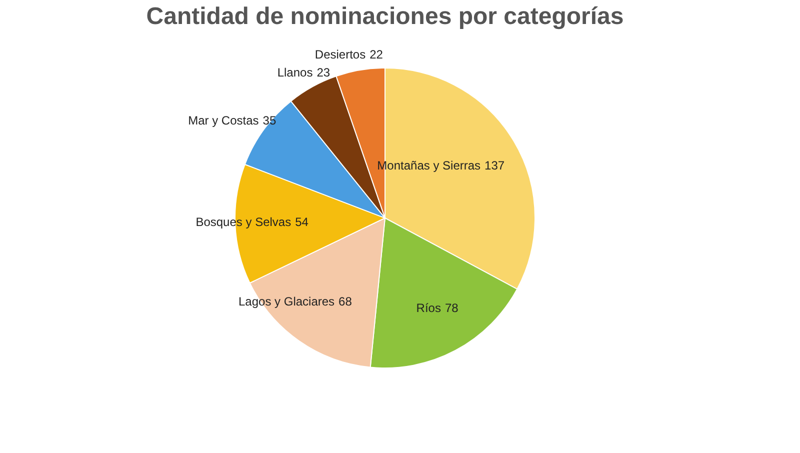 The width and height of the screenshot is (800, 453). What do you see at coordinates (428, 308) in the screenshot?
I see `slice-label: Ríos` at bounding box center [428, 308].